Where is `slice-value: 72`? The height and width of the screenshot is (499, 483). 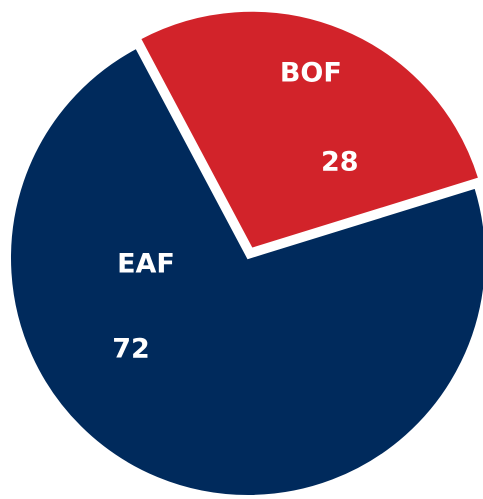
slice-value: 72 is located at coordinates (131, 349).